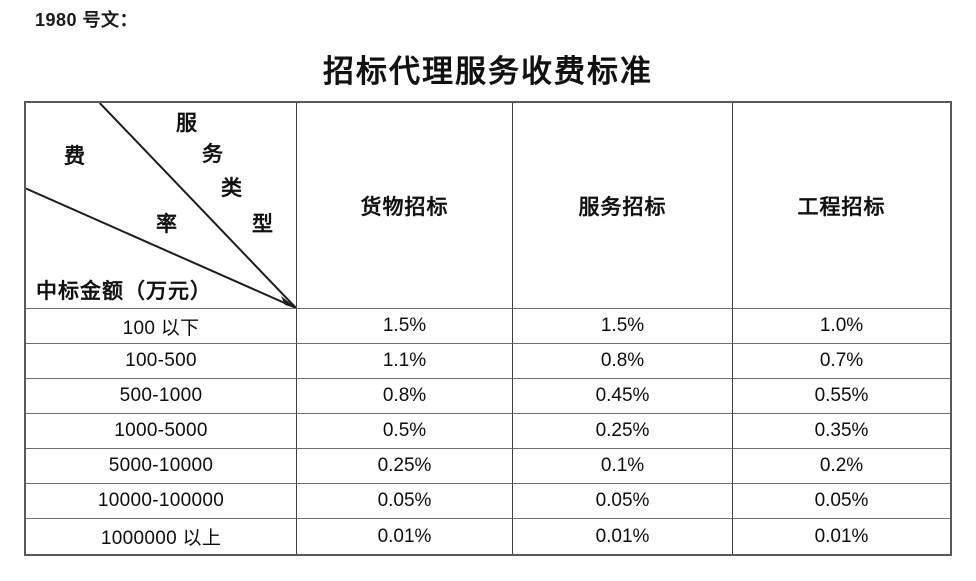 The height and width of the screenshot is (581, 976). What do you see at coordinates (623, 206) in the screenshot?
I see `column-header-services: 服务招标` at bounding box center [623, 206].